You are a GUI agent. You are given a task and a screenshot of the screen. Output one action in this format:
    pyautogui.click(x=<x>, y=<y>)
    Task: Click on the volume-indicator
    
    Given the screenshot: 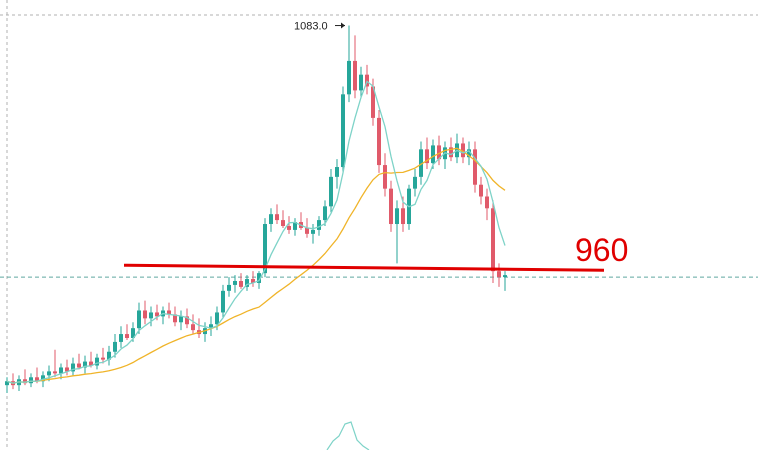 What is the action you would take?
    pyautogui.click(x=348, y=435)
    